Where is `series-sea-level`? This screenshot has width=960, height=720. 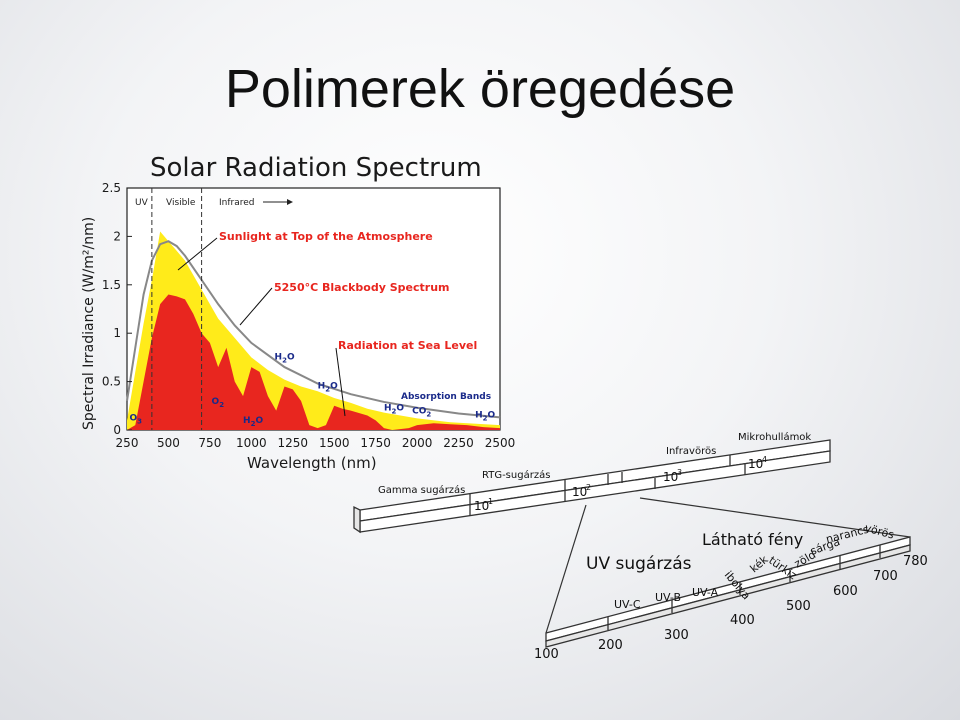
series-sea-level is located at coordinates (313, 362).